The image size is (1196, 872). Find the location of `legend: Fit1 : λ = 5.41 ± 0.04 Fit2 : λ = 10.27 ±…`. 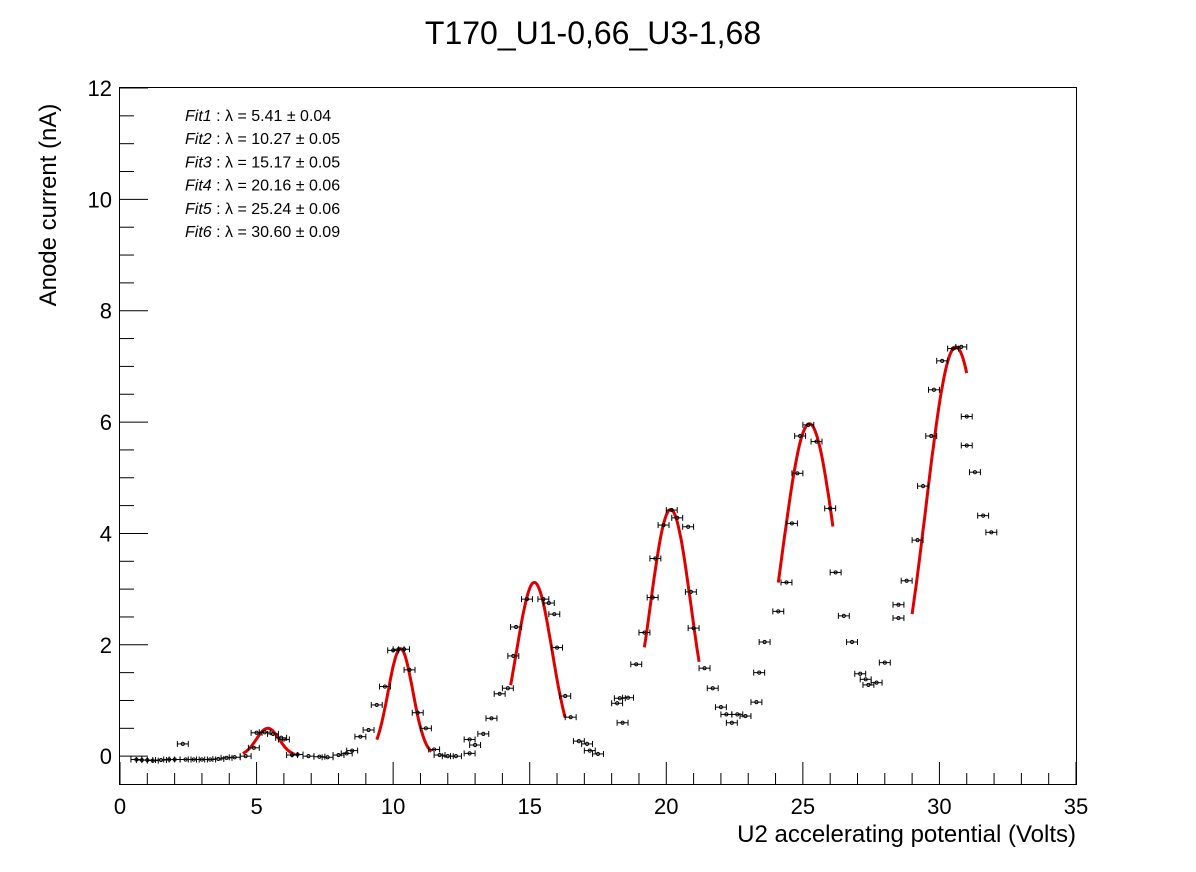

legend: Fit1 : λ = 5.41 ± 0.04 Fit2 : λ = 10.27 ±… is located at coordinates (262, 174).